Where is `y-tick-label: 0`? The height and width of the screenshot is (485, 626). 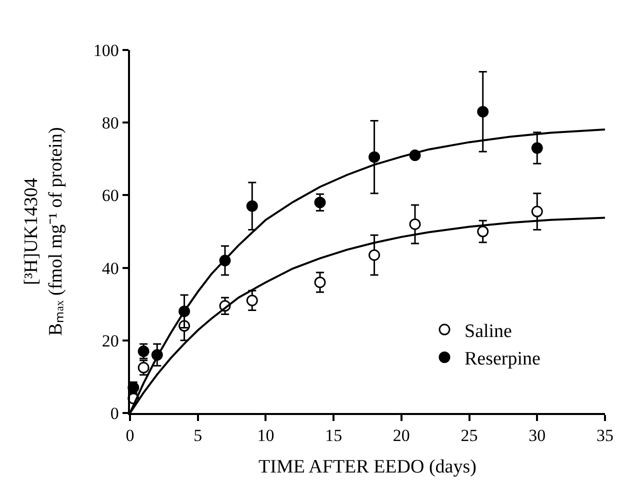
y-tick-label: 0 is located at coordinates (114, 413).